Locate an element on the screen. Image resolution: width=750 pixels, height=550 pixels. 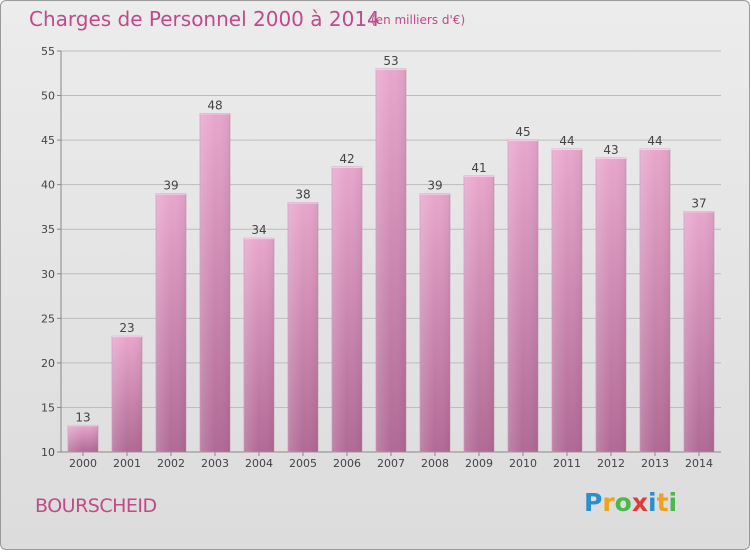
x-tick-label: 2003 is located at coordinates (215, 463).